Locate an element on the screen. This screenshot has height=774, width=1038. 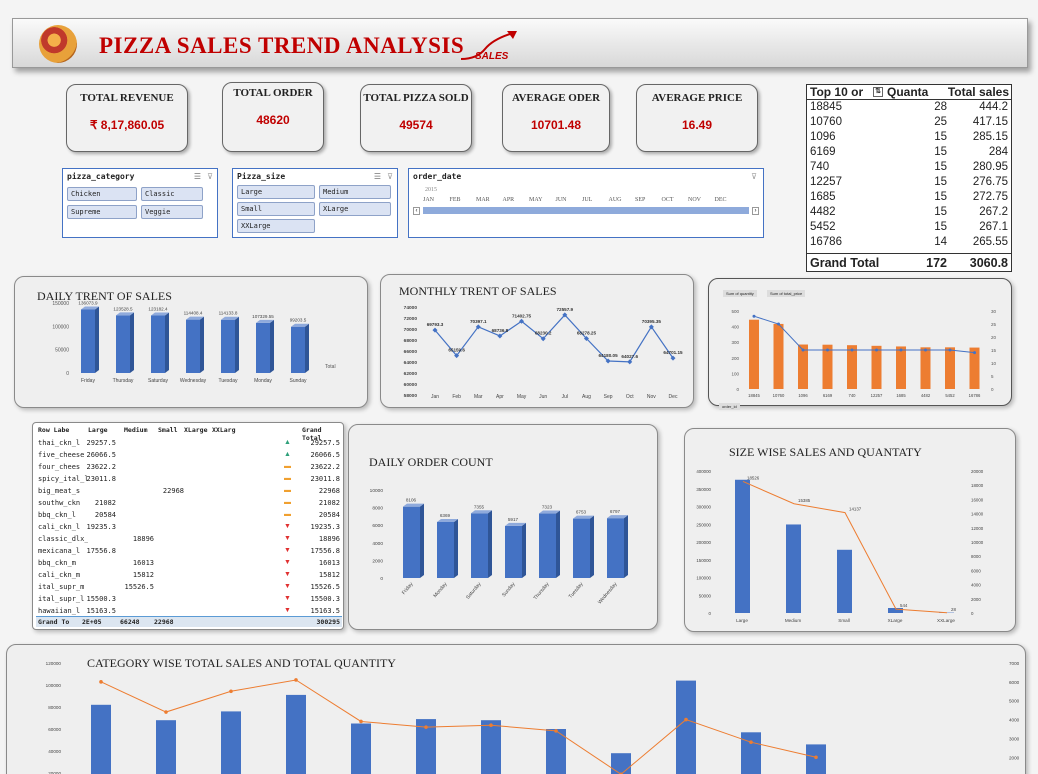
timeline-month: JUN is located at coordinates (561, 200).